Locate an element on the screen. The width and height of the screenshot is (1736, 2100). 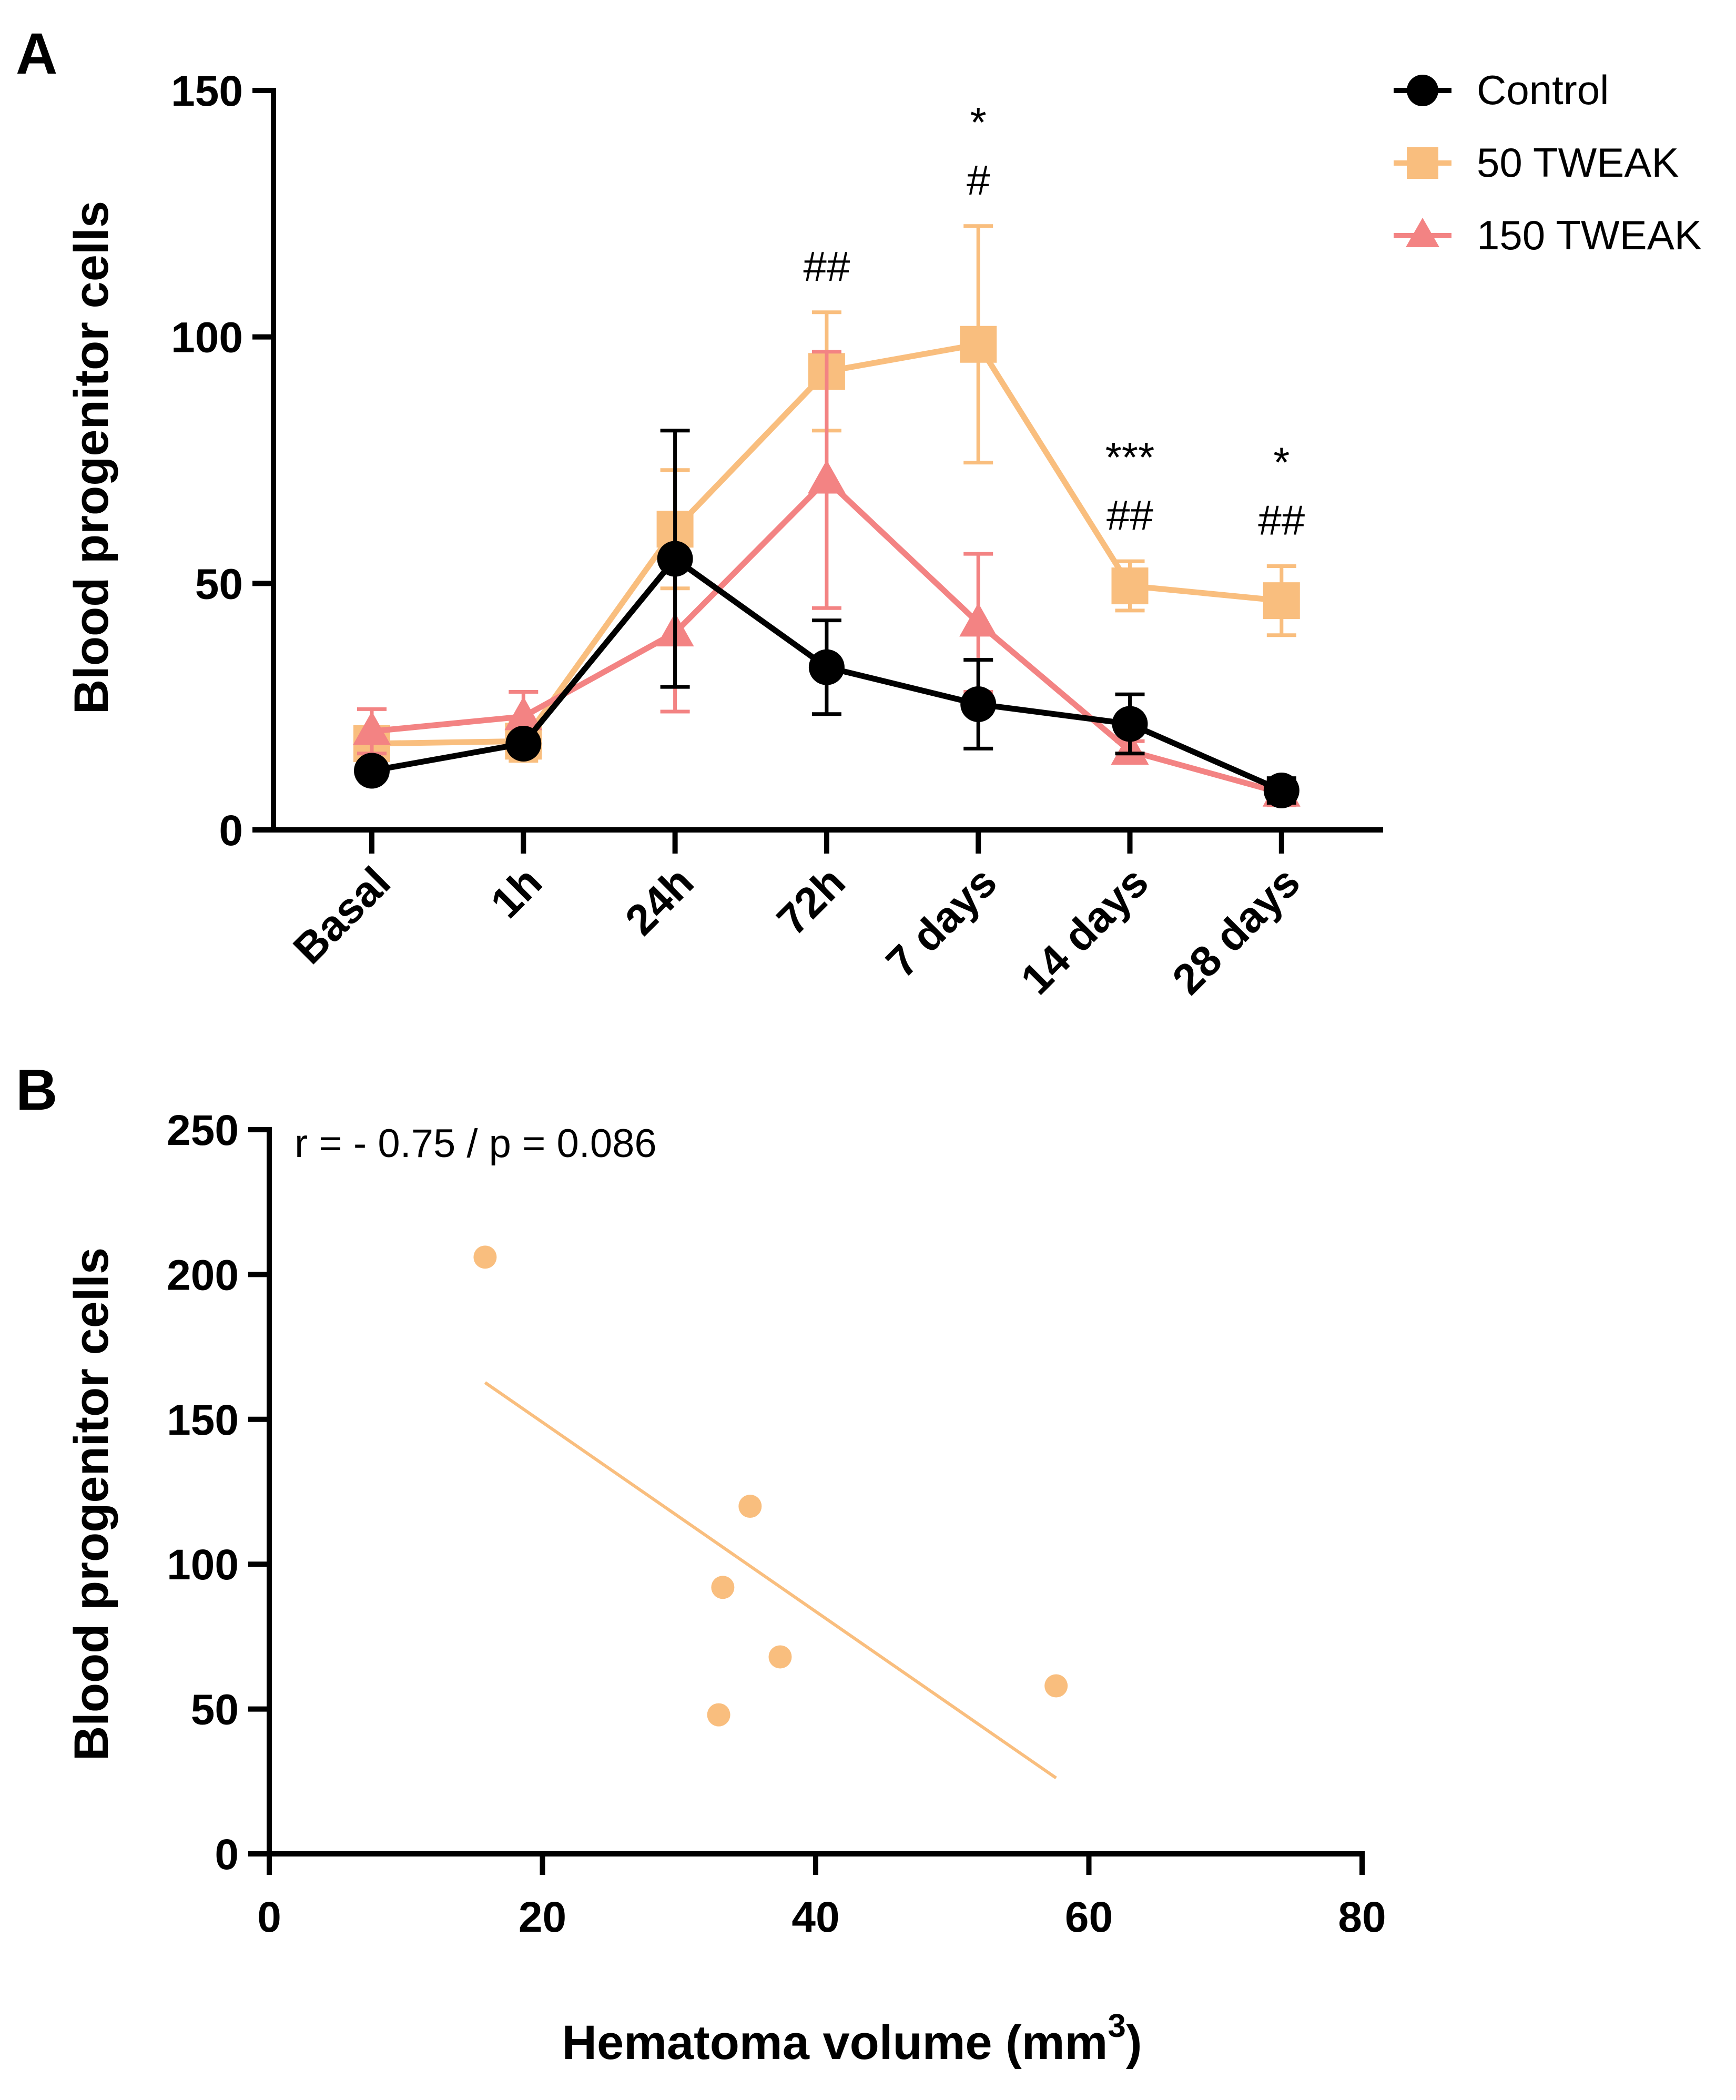
legend-control-marker is located at coordinates (1422, 91).